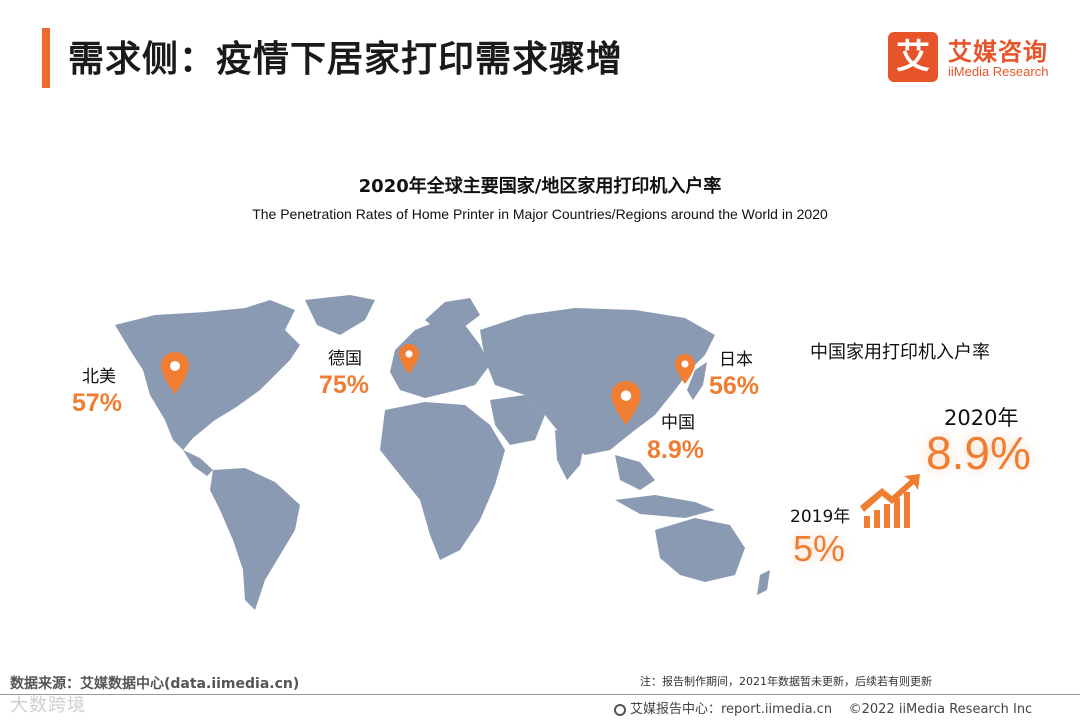  I want to click on region-label-north-america: 北美, so click(99, 377).